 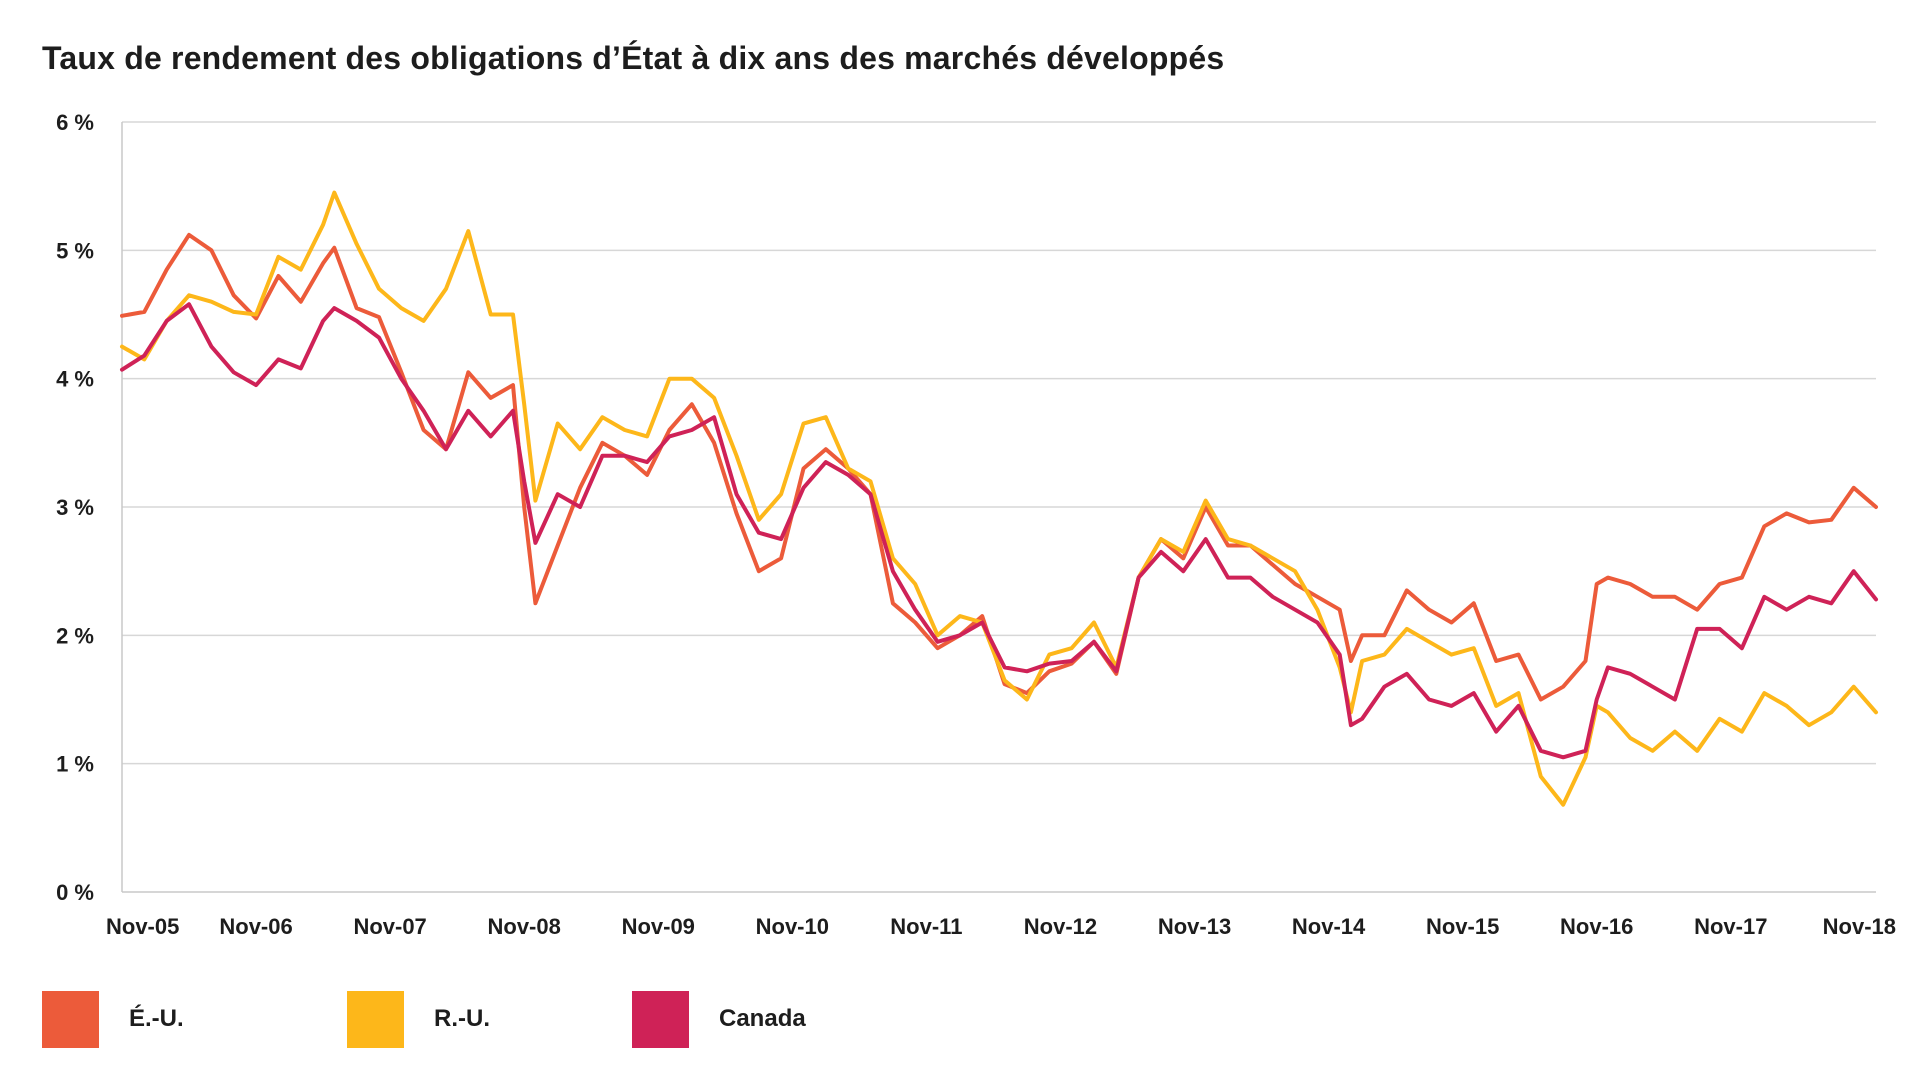 What do you see at coordinates (75, 250) in the screenshot?
I see `y-tick-label: 5 %` at bounding box center [75, 250].